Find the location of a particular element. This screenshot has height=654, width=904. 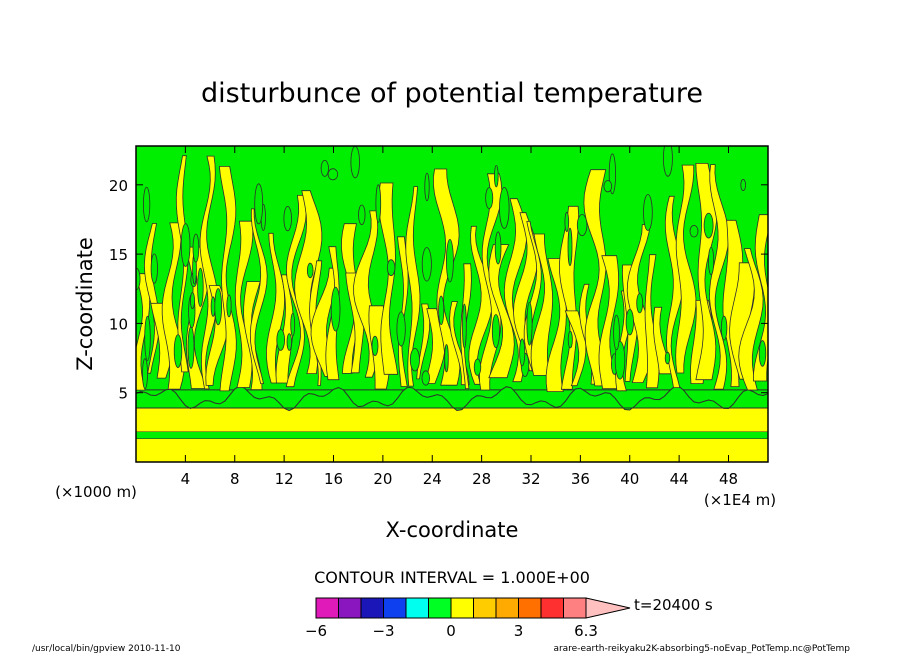

x-tick-label: 24 is located at coordinates (432, 479).